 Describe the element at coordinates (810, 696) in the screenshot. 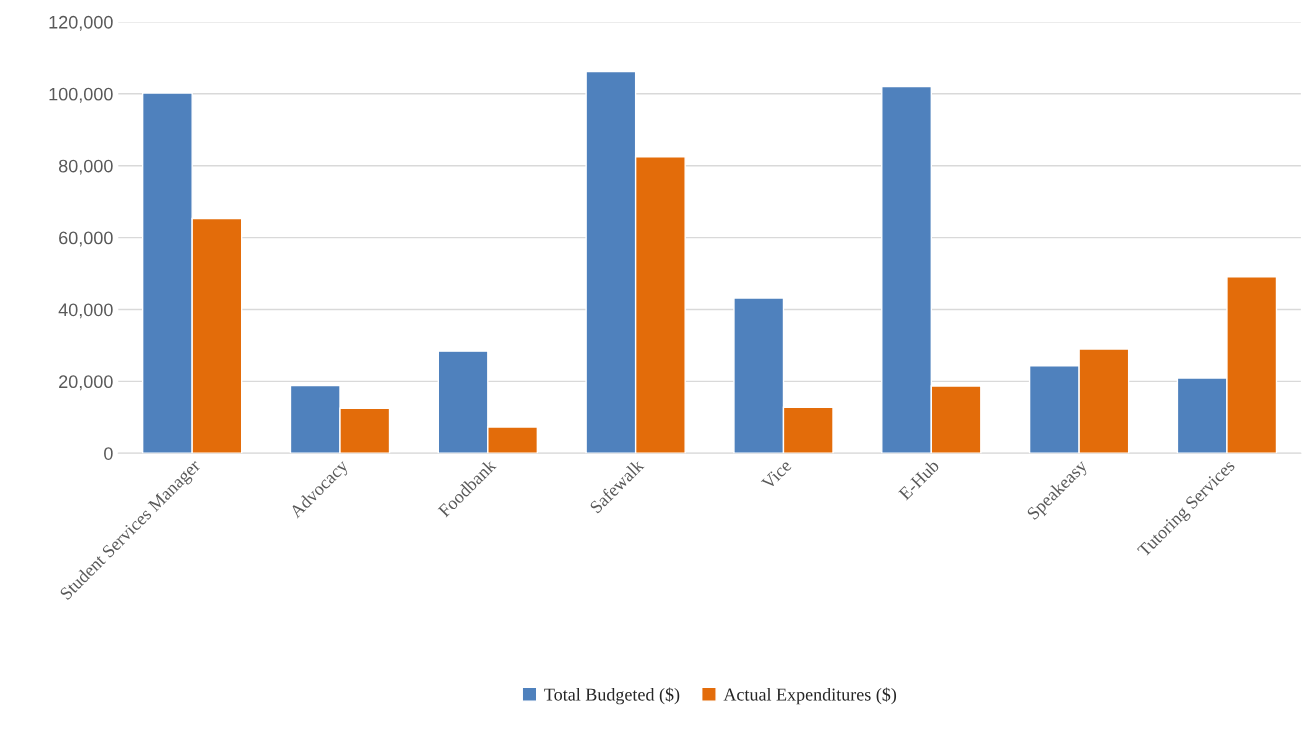

I see `legend-label: Actual Expenditures ($)` at that location.